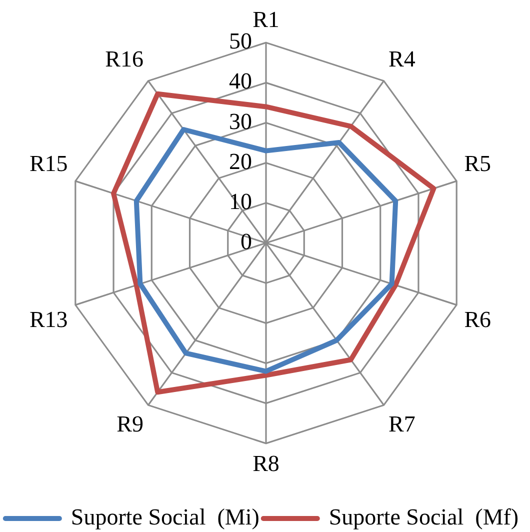 The image size is (530, 532). Describe the element at coordinates (48, 319) in the screenshot. I see `spoke-label: R13` at that location.